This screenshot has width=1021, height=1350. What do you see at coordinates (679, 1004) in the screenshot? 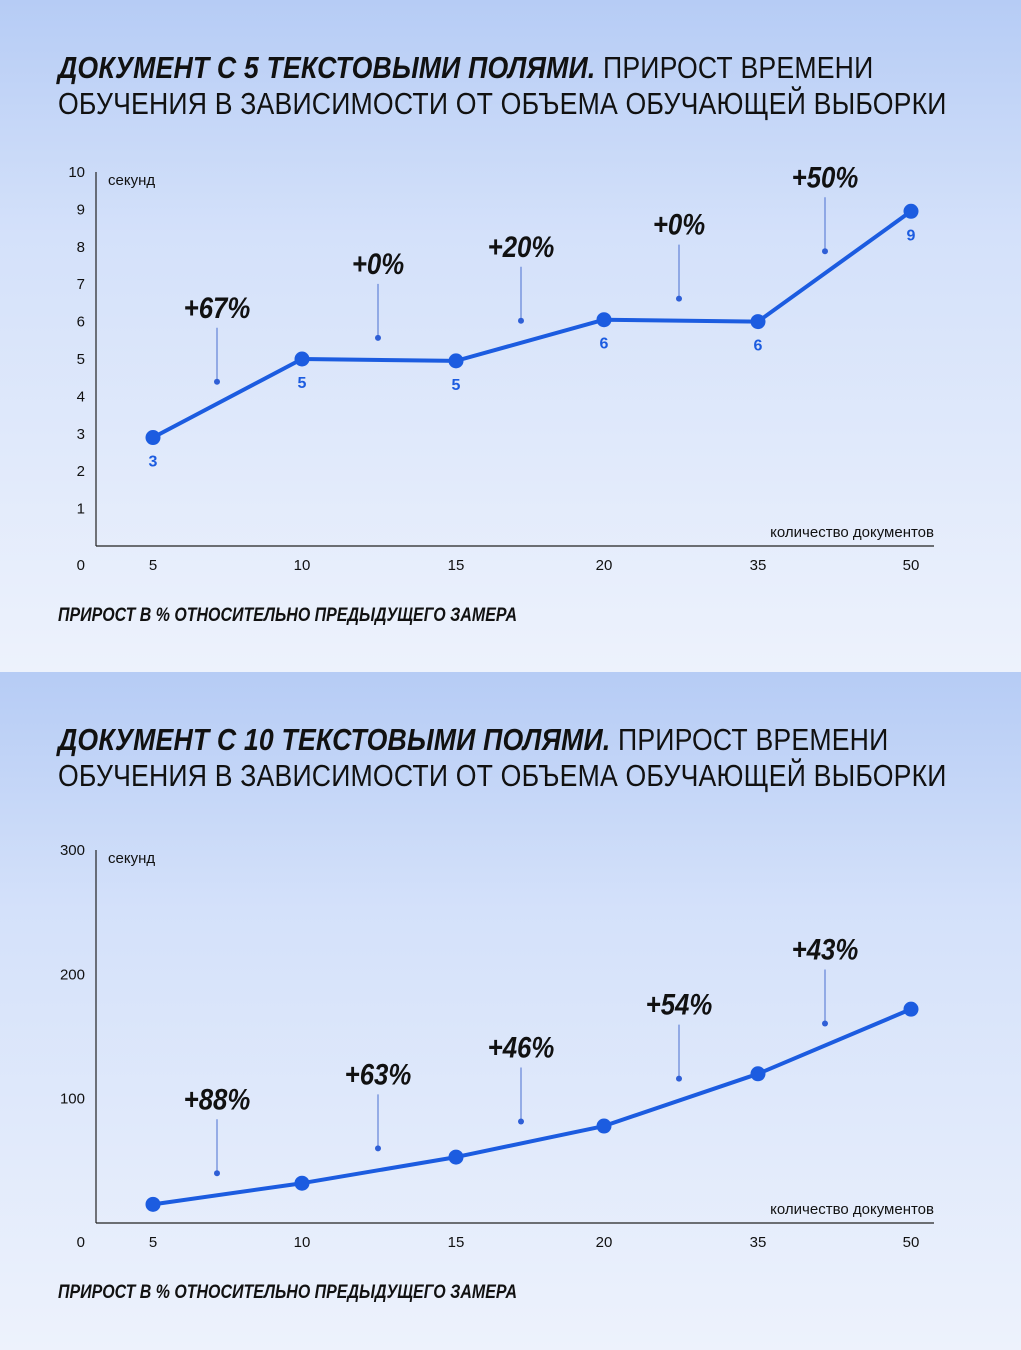
I see `growth-annotation: +54%` at bounding box center [679, 1004].